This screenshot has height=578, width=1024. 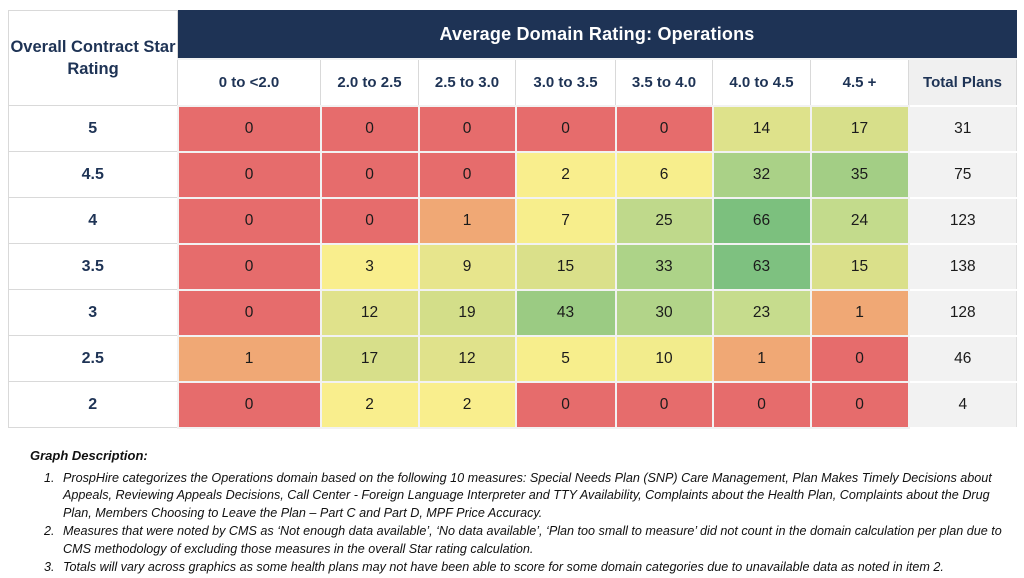 What do you see at coordinates (597, 35) in the screenshot?
I see `table-title: Average Domain Rating: Operations` at bounding box center [597, 35].